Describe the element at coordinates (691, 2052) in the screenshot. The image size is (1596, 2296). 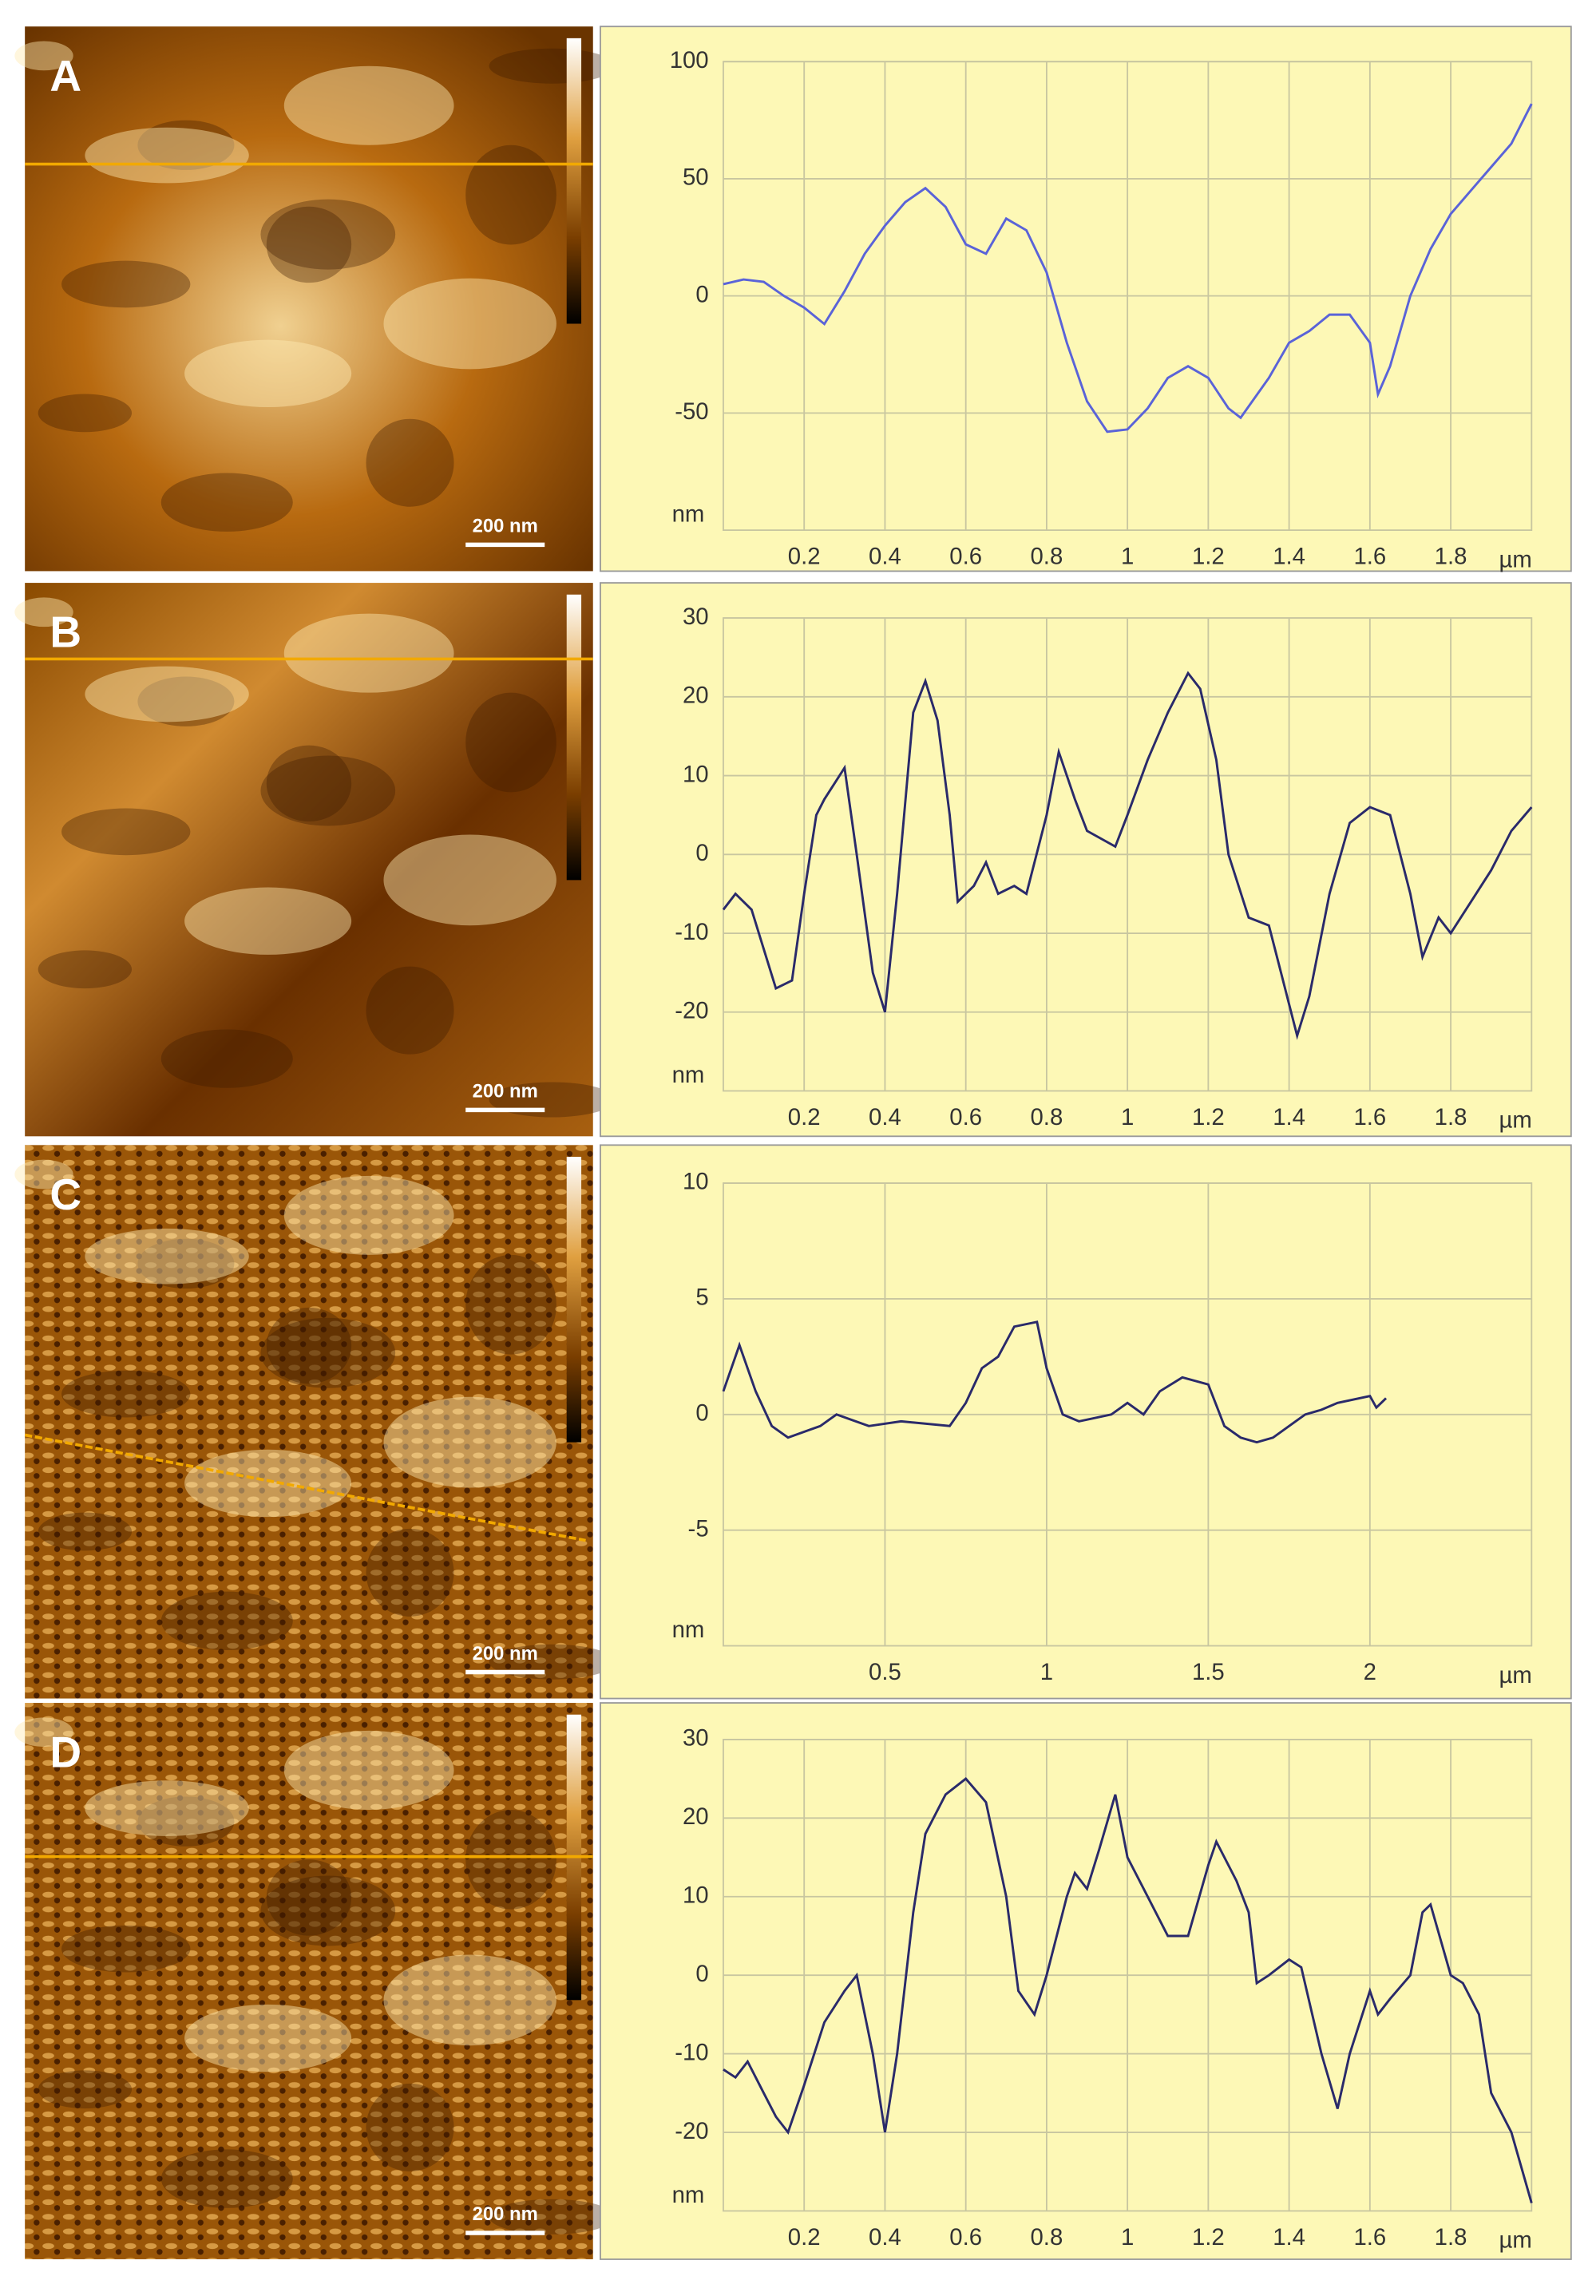
I see `y-tick-label: -10` at that location.